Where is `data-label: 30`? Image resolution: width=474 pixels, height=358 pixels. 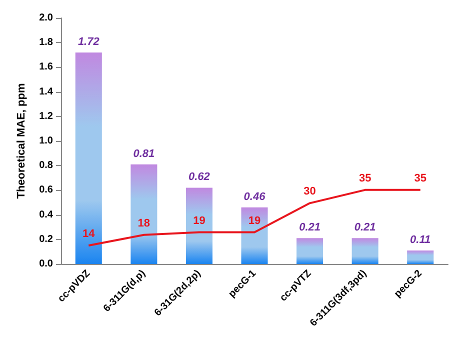
data-label: 30 is located at coordinates (310, 192).